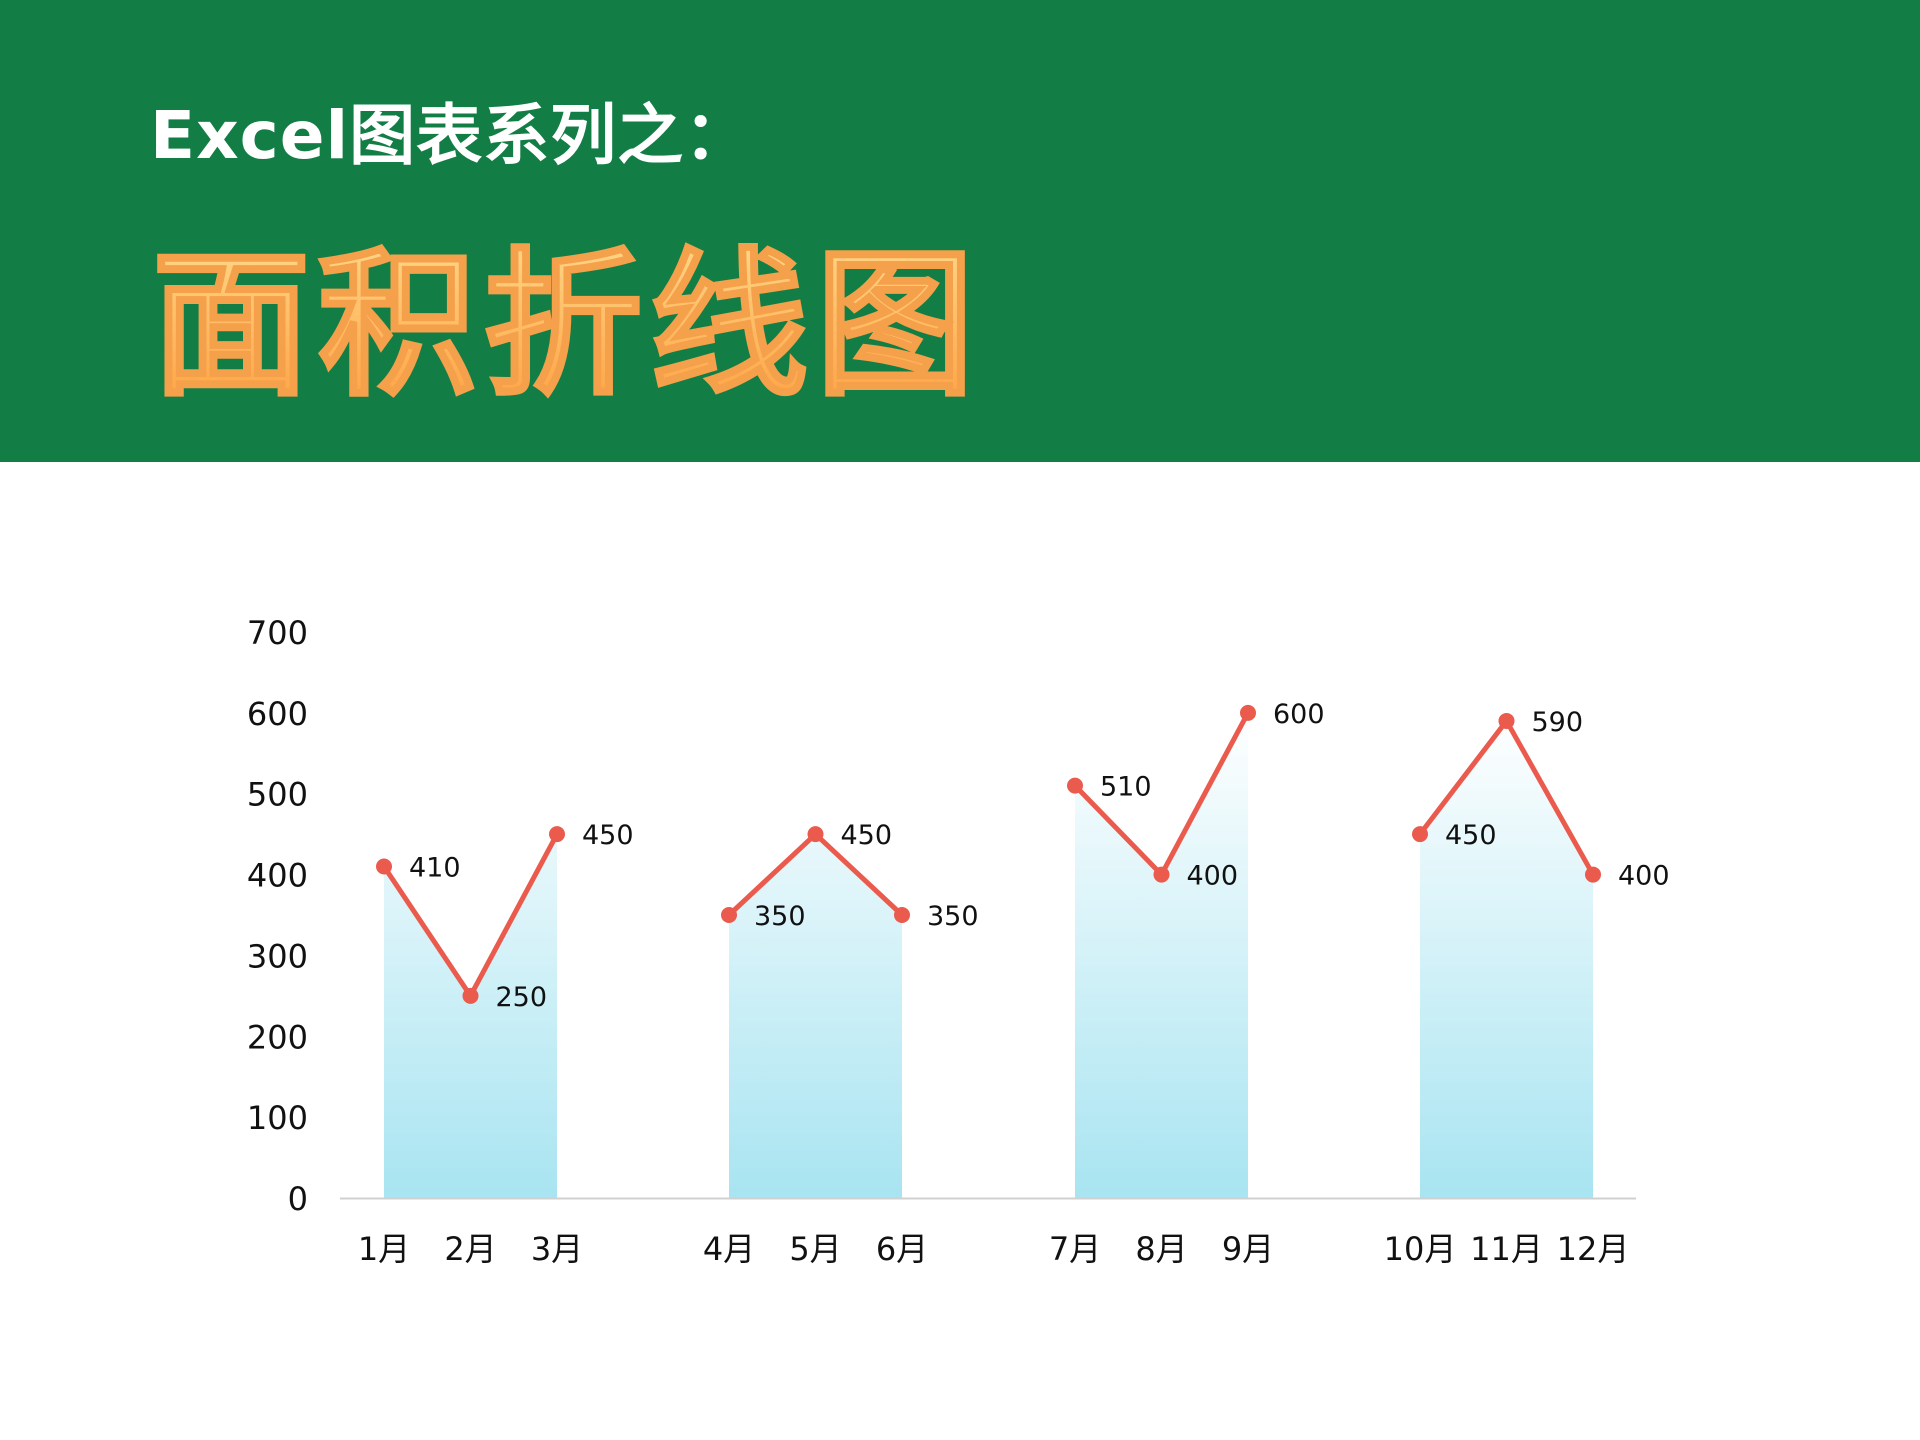 This screenshot has height=1440, width=1920. Describe the element at coordinates (470, 1249) in the screenshot. I see `x-tick-label: 2月` at that location.